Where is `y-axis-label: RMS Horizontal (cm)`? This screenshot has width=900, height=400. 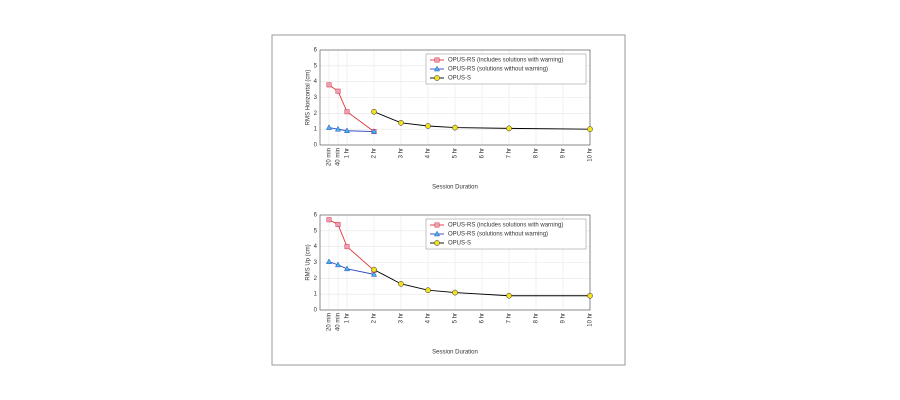 y-axis-label: RMS Horizontal (cm) is located at coordinates (309, 98).